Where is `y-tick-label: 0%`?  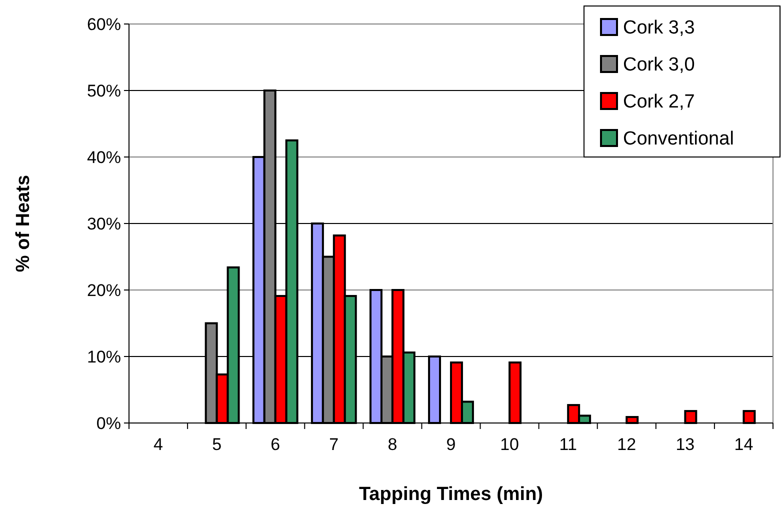
y-tick-label: 0% is located at coordinates (108, 423).